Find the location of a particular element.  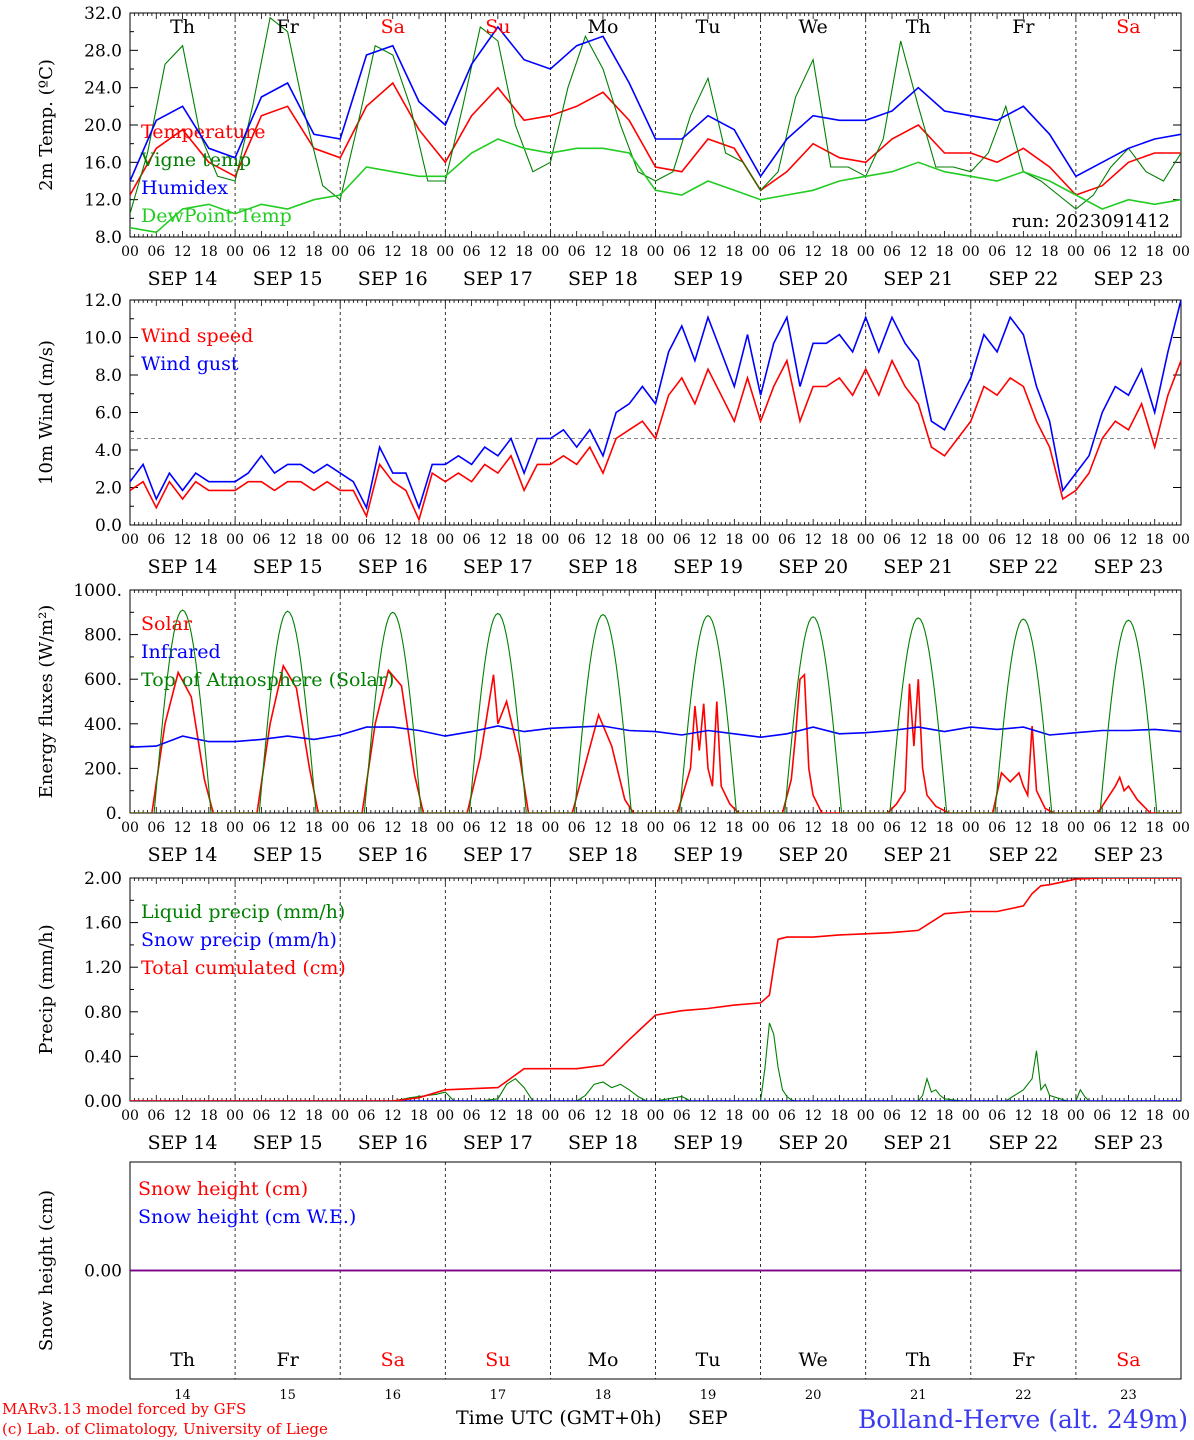

day-number-label: 15 is located at coordinates (287, 1395).